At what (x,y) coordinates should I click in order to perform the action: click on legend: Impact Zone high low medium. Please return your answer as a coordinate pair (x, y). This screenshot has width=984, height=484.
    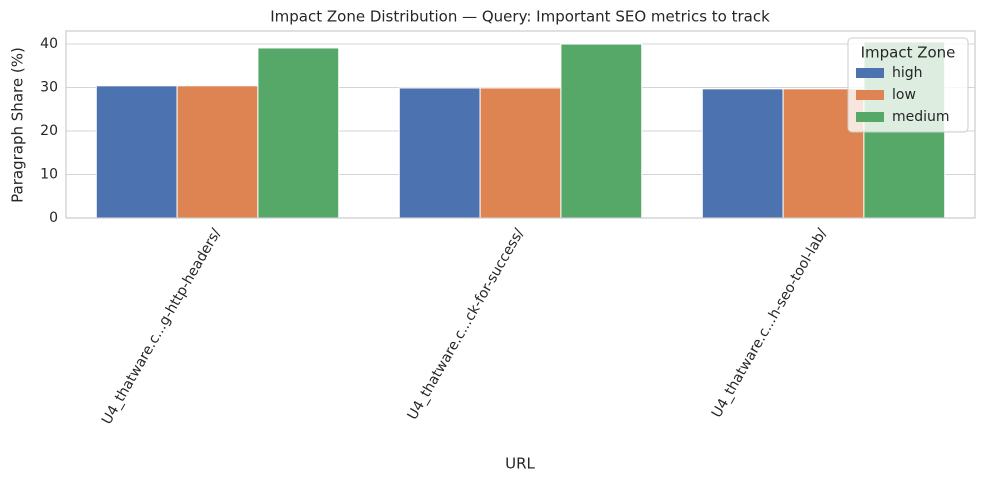
    Looking at the image, I should click on (908, 85).